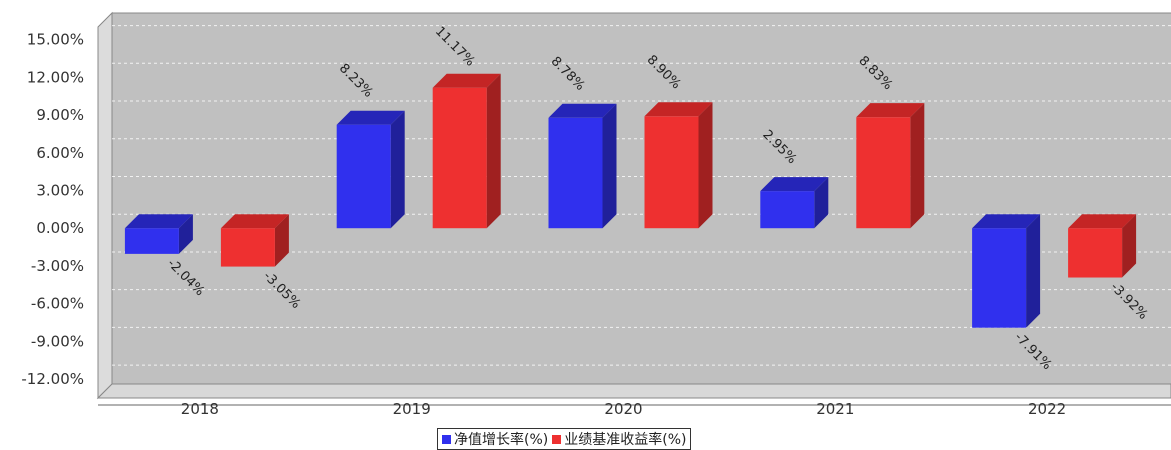 The image size is (1171, 450). Describe the element at coordinates (55, 40) in the screenshot. I see `y-tick-label: 15.00%` at that location.